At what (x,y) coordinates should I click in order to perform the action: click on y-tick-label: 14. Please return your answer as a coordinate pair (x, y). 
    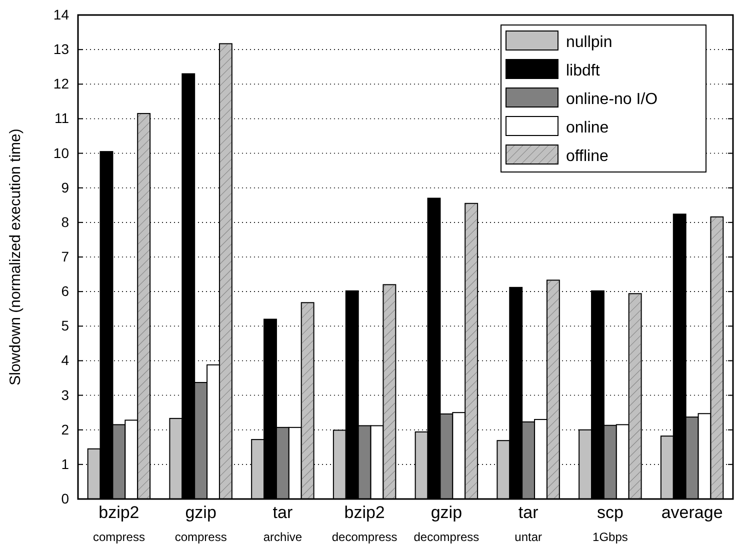
    Looking at the image, I should click on (61, 14).